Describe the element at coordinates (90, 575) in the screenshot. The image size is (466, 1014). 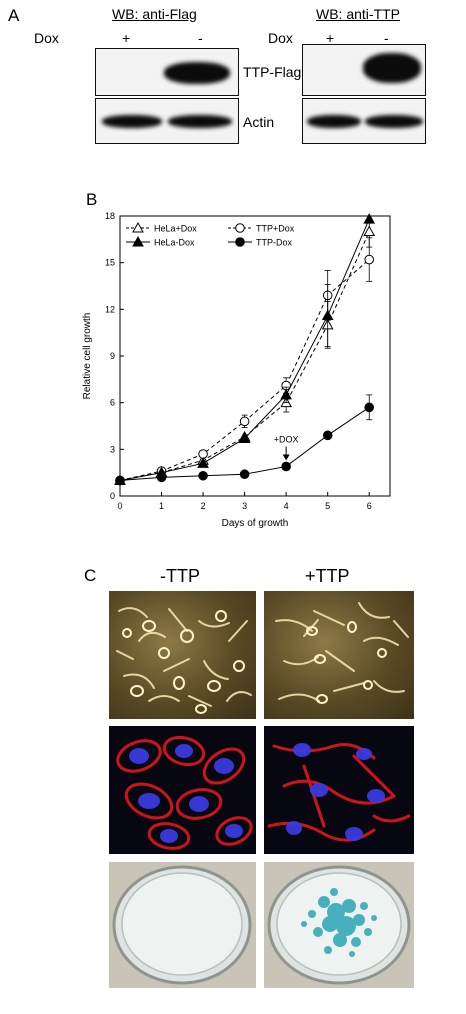
I see `panel-c-letter: C` at that location.